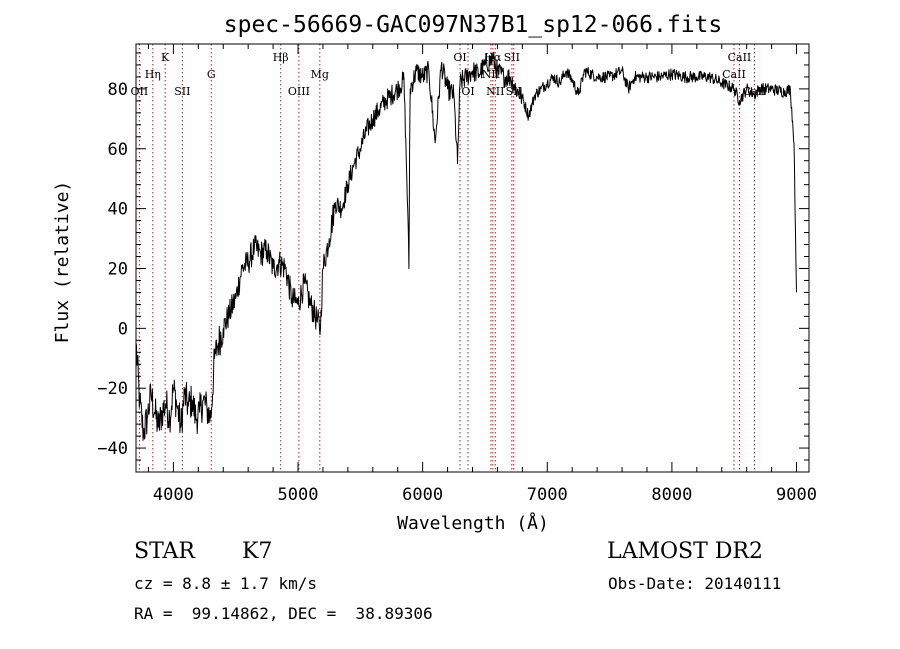 Image resolution: width=900 pixels, height=649 pixels. Describe the element at coordinates (459, 57) in the screenshot. I see `line-marker-label-8: OI` at that location.